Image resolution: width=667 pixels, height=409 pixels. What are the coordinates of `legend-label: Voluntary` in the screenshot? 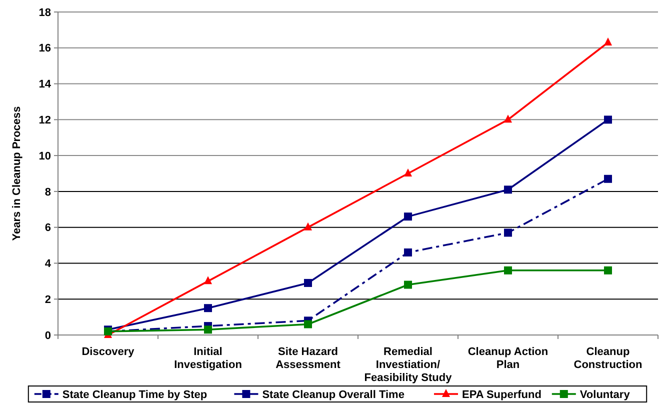 It's located at (605, 394).